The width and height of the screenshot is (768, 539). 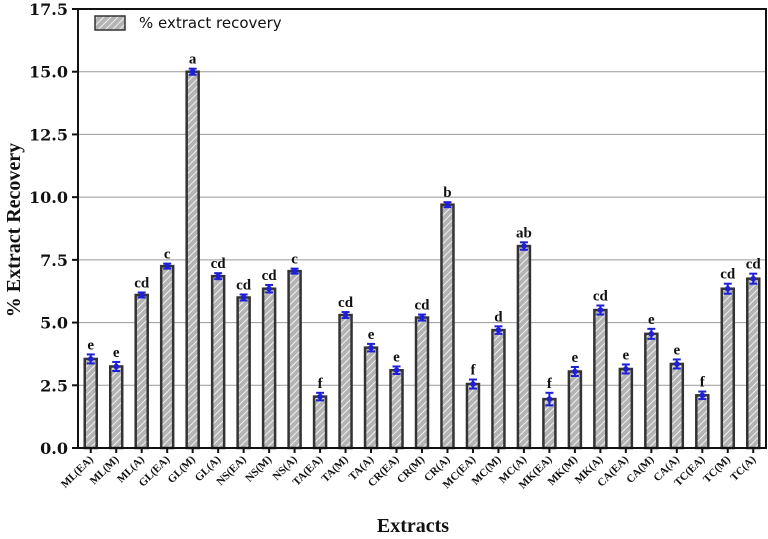 What do you see at coordinates (90, 359) in the screenshot?
I see `error-bar-ML(EA)` at bounding box center [90, 359].